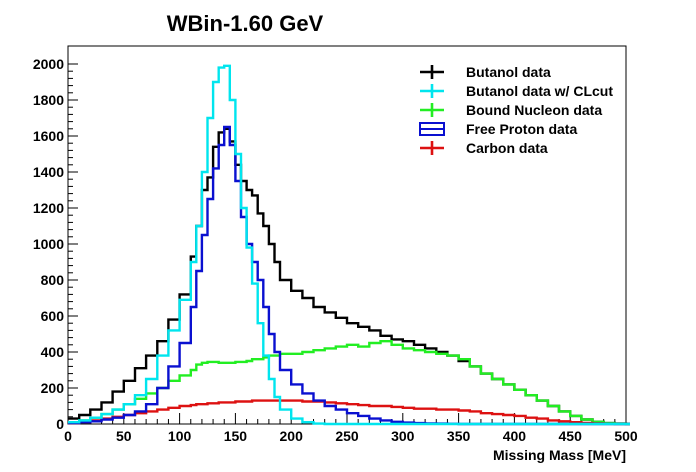 Image resolution: width=696 pixels, height=472 pixels. Describe the element at coordinates (60, 424) in the screenshot. I see `y-tick-label: 0` at that location.